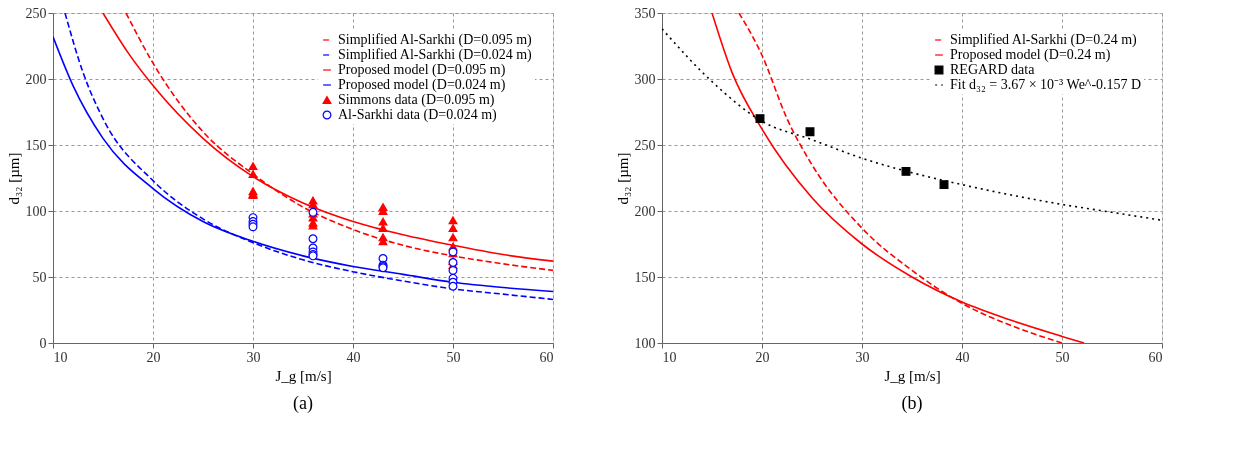  Describe the element at coordinates (912, 403) in the screenshot. I see `text: (b)` at that location.